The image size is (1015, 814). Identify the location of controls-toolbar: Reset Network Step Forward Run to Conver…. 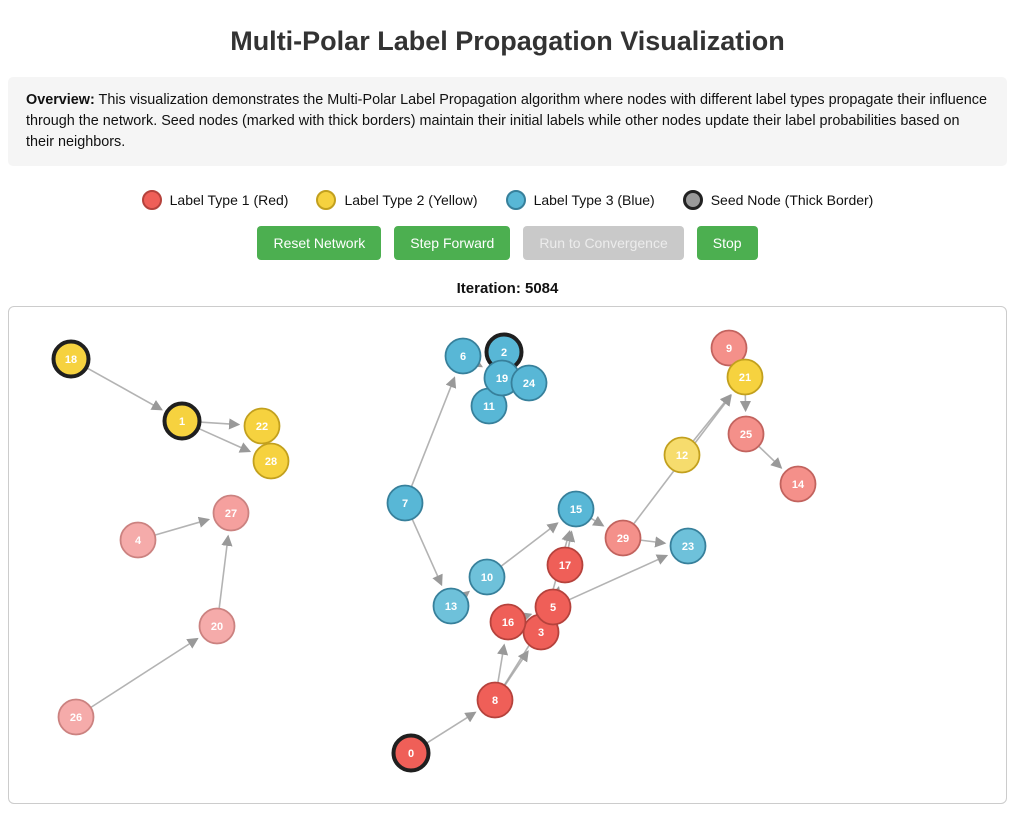
(507, 243).